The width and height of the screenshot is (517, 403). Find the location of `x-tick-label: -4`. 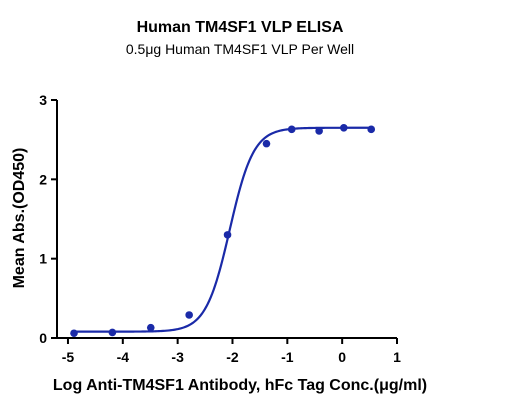

x-tick-label: -4 is located at coordinates (123, 357).